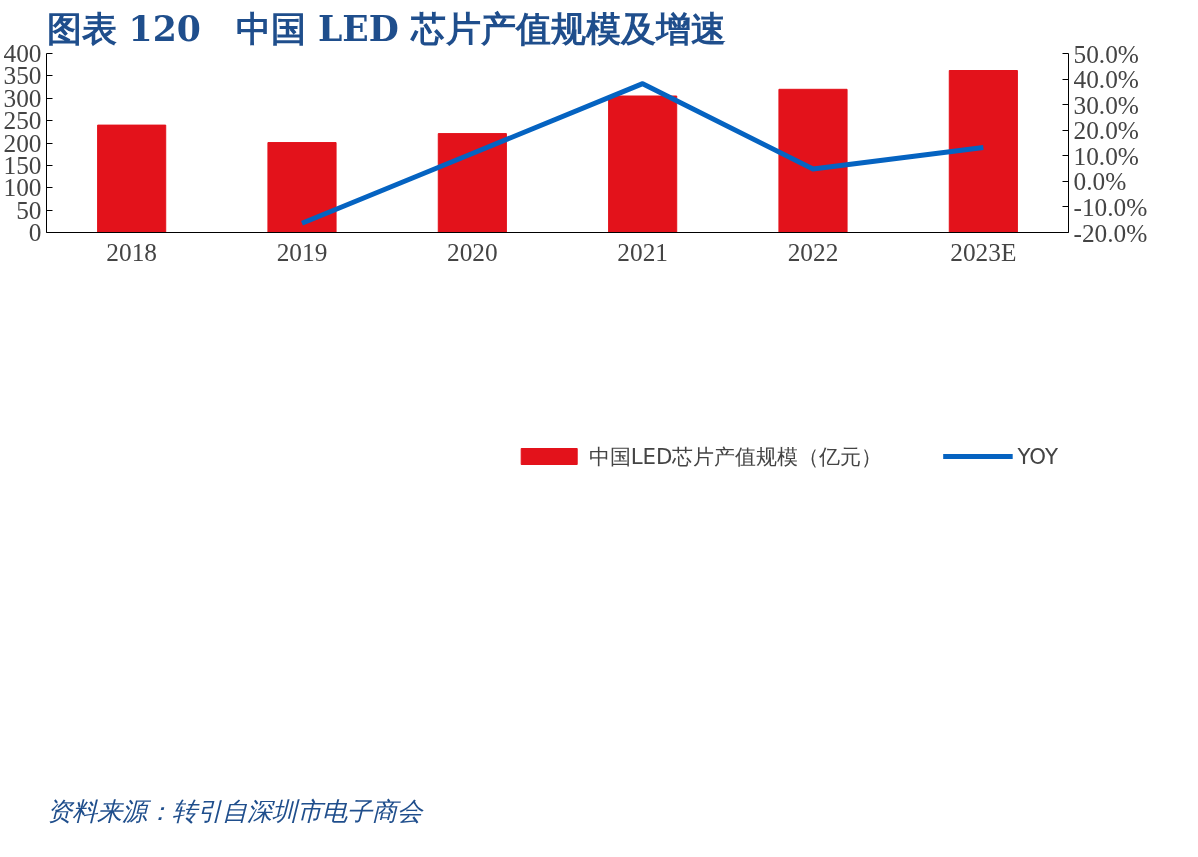 The image size is (1198, 857). What do you see at coordinates (302, 251) in the screenshot?
I see `x-tick-label: 2019` at bounding box center [302, 251].